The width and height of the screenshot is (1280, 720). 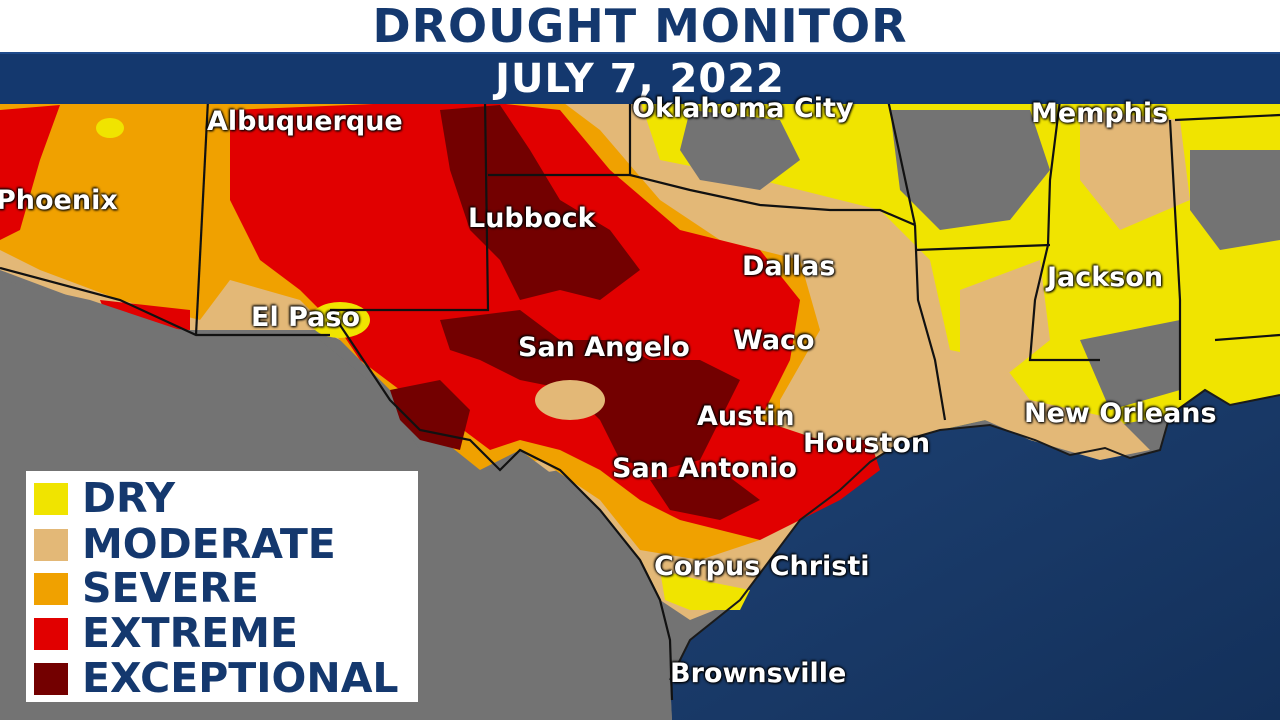 I want to click on map-title: DROUGHT MONITOR, so click(x=640, y=26).